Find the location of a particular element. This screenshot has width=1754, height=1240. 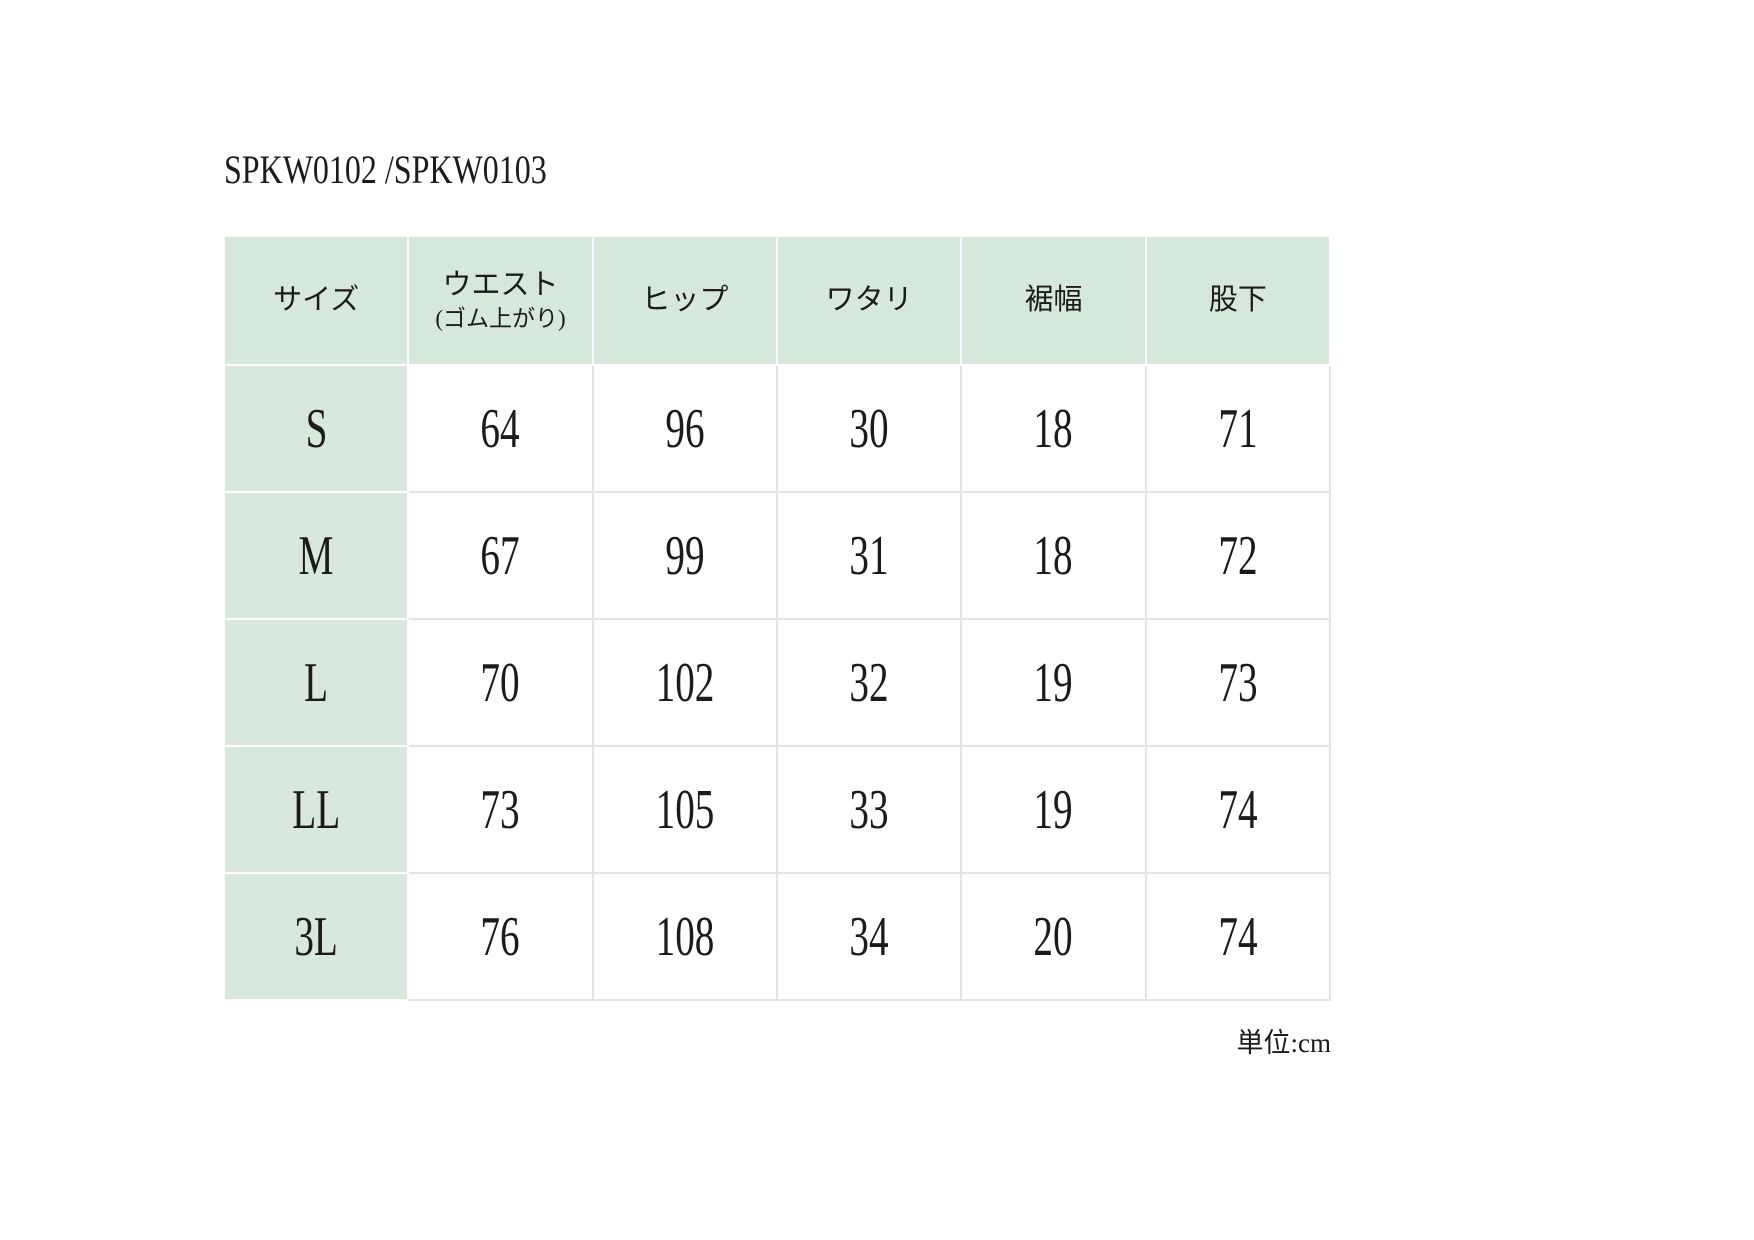

hip-value-cell: 99 is located at coordinates (684, 555).